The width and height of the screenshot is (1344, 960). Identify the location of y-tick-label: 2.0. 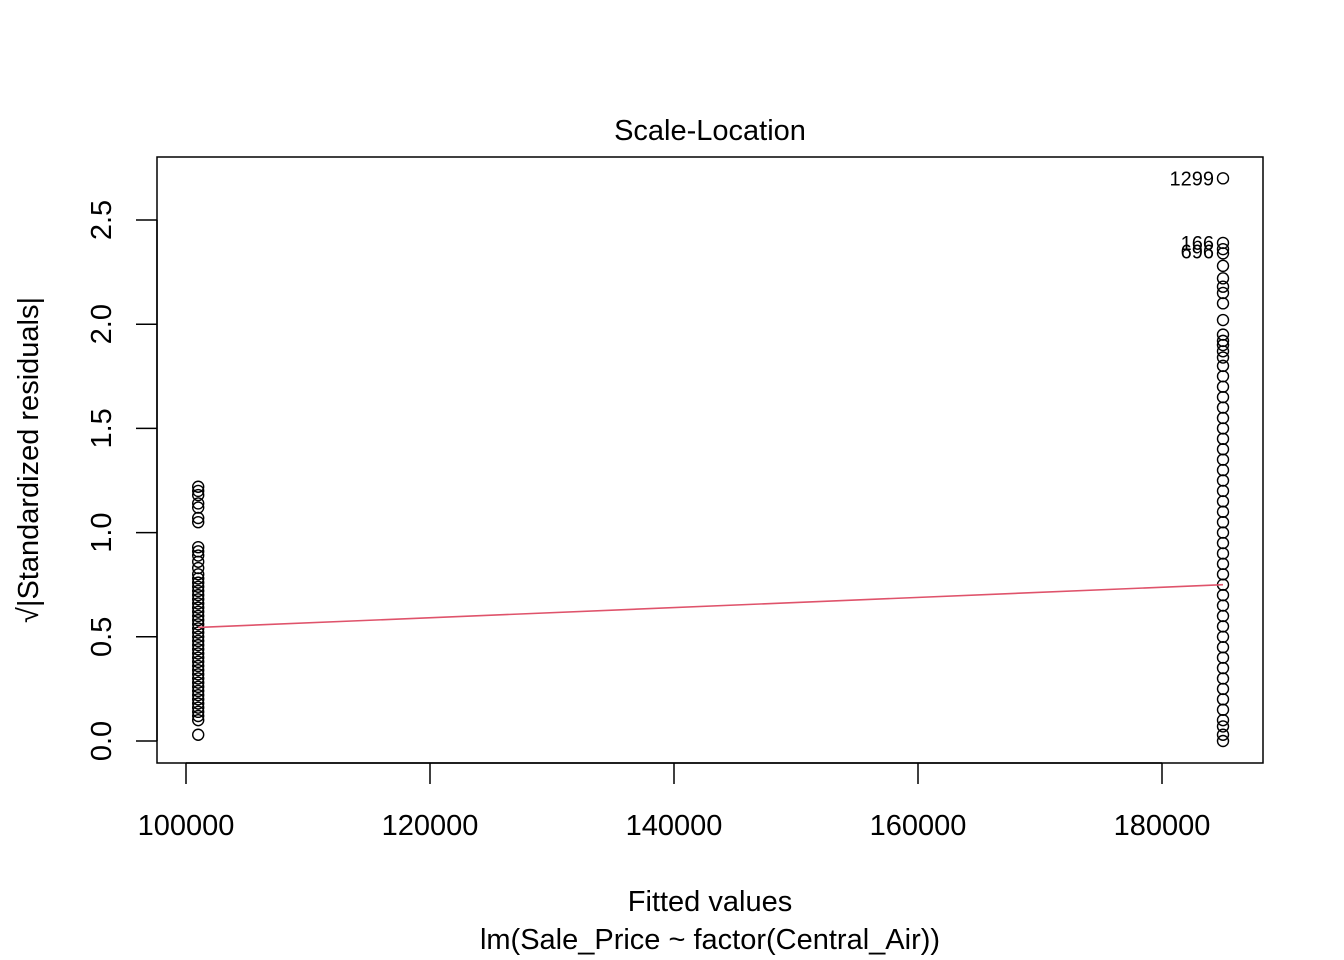
(102, 324).